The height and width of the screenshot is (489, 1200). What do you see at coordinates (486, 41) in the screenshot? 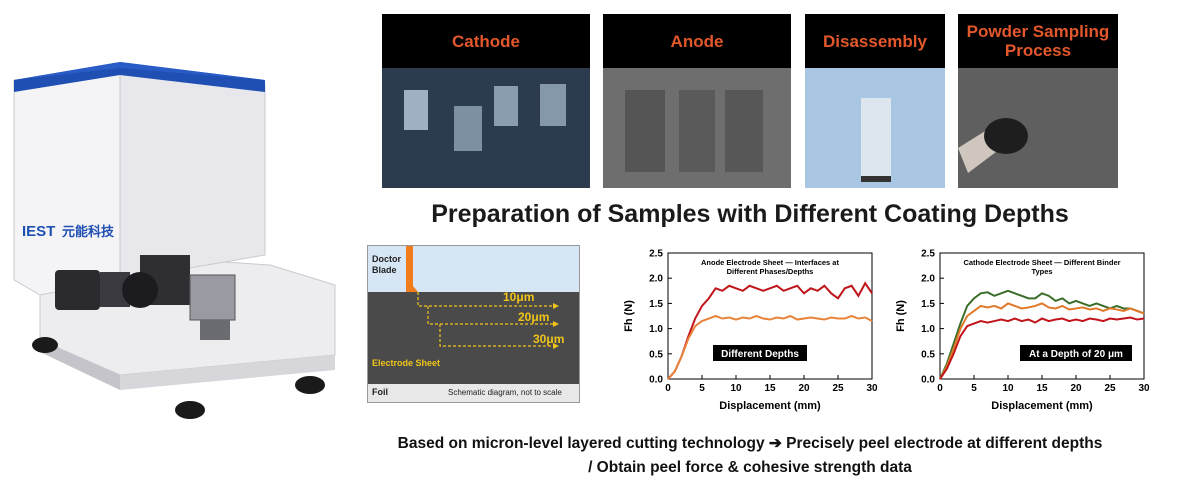
I see `photo-cathode-label: Cathode` at bounding box center [486, 41].